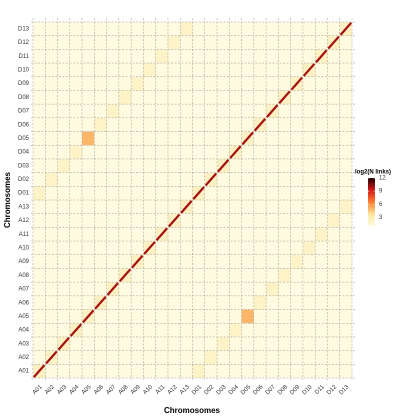 This screenshot has height=418, width=414. I want to click on x-tick-label: D02, so click(209, 390).